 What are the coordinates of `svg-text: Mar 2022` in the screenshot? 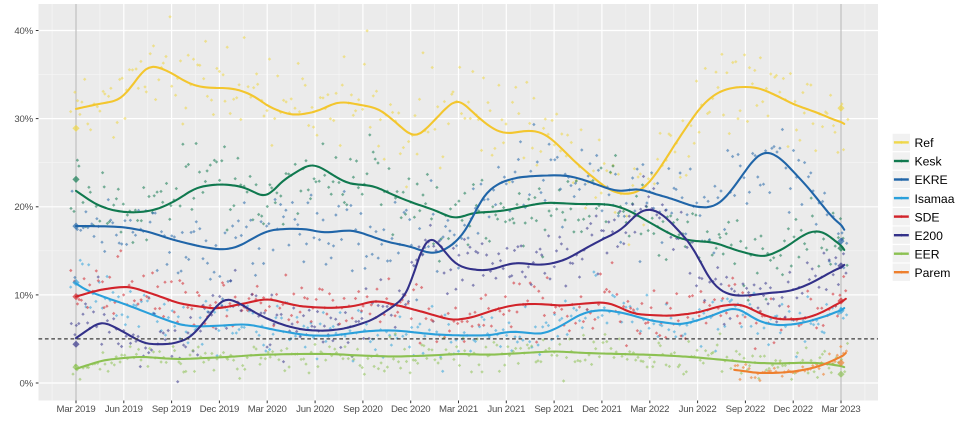 It's located at (649, 409).